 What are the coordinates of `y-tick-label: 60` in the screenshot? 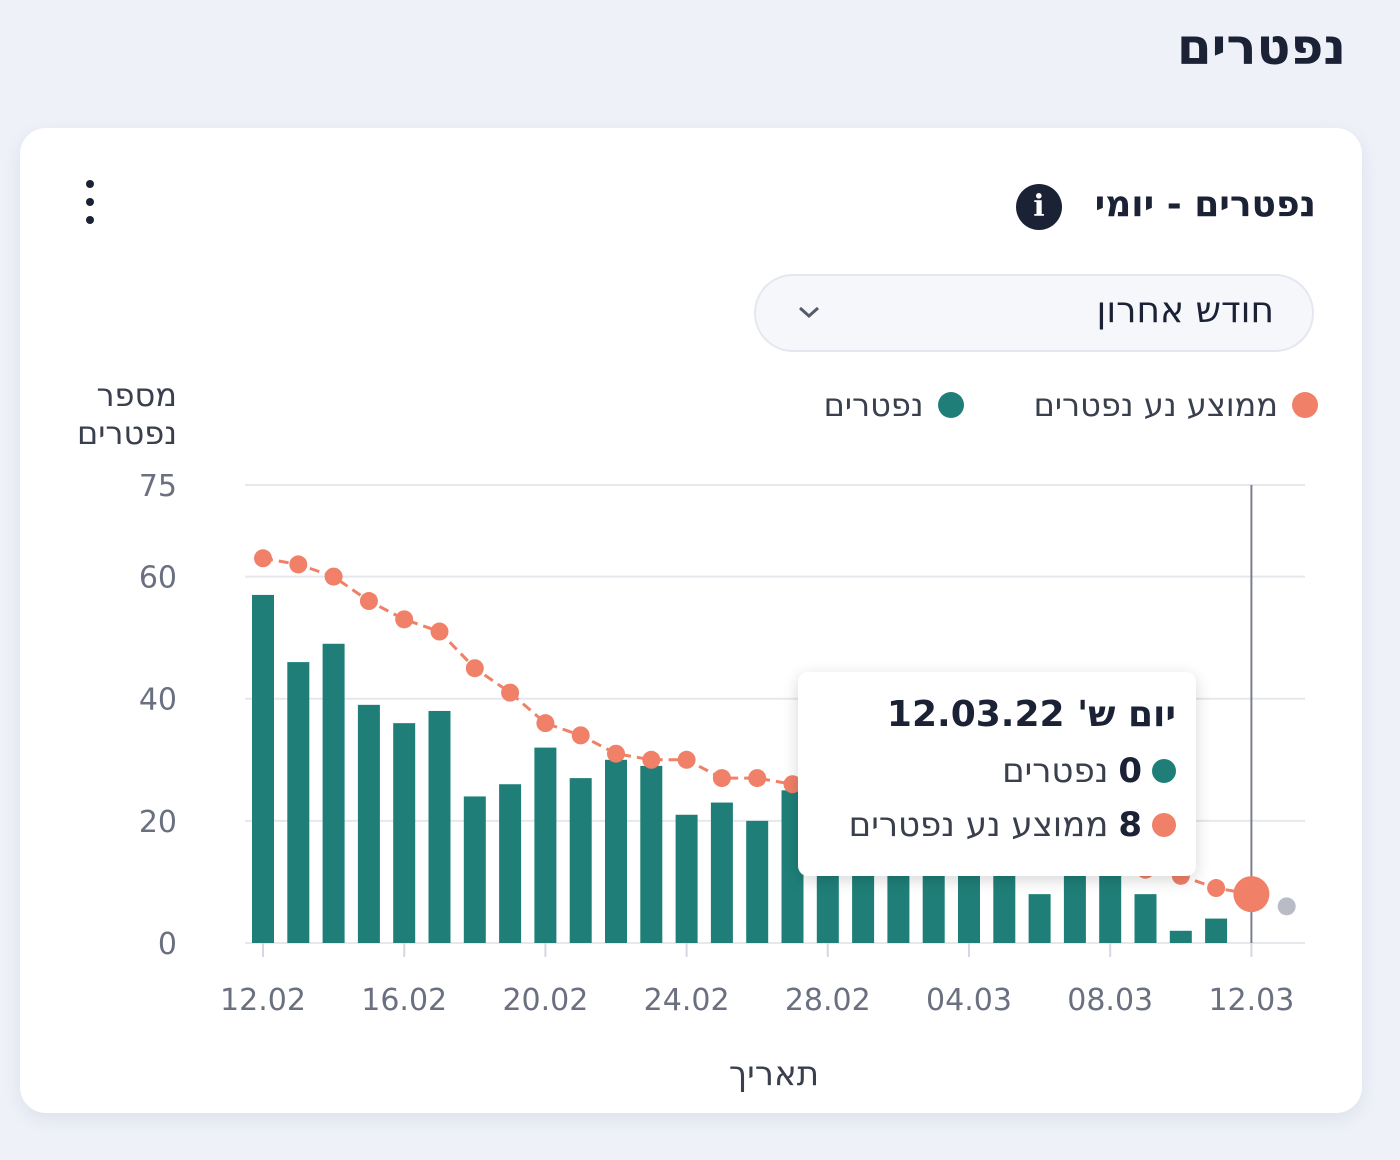 It's located at (158, 578).